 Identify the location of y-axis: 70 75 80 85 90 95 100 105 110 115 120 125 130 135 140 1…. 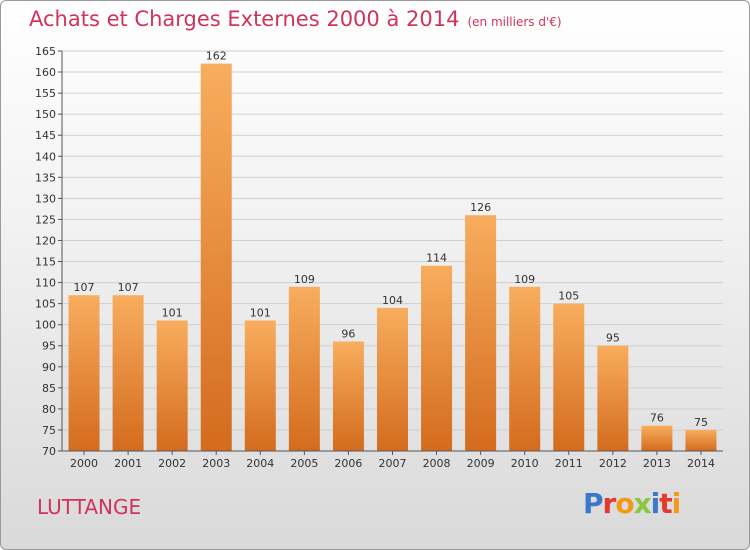
(49, 251).